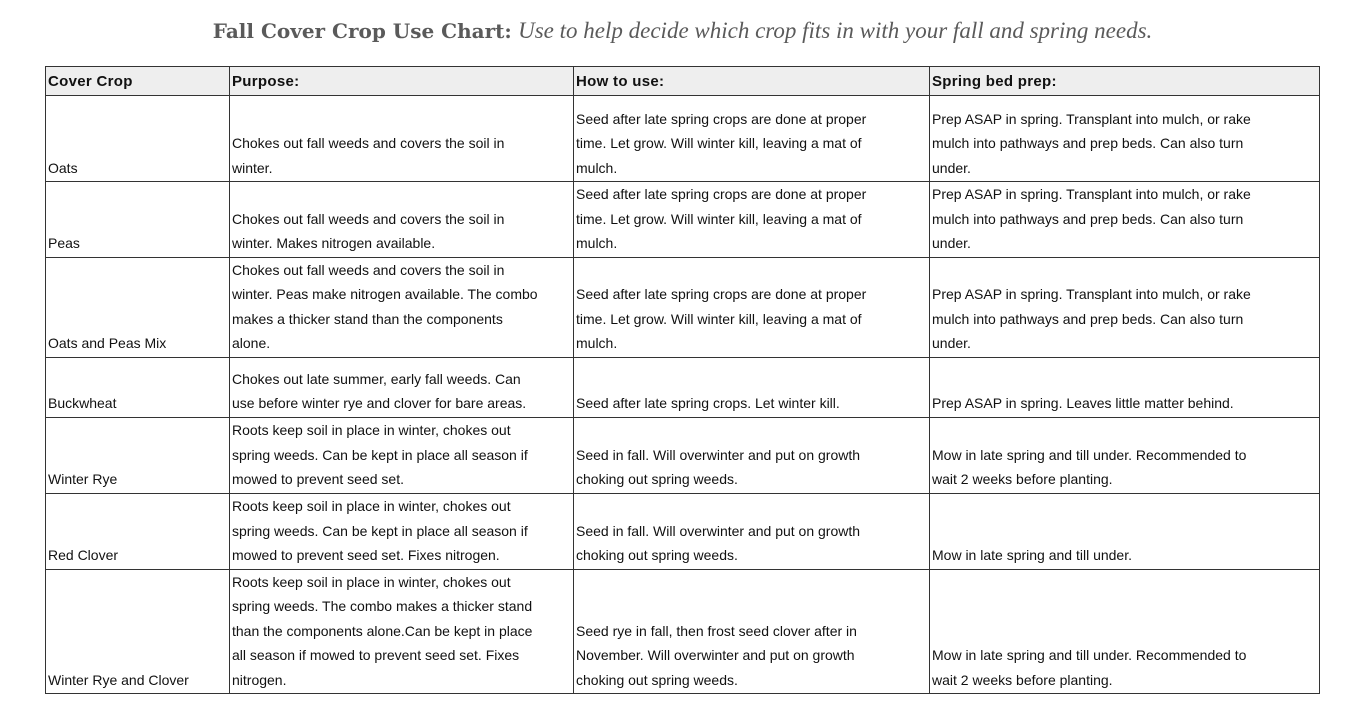 This screenshot has width=1347, height=718. Describe the element at coordinates (137, 81) in the screenshot. I see `header-cover-crop: Cover Crop` at that location.